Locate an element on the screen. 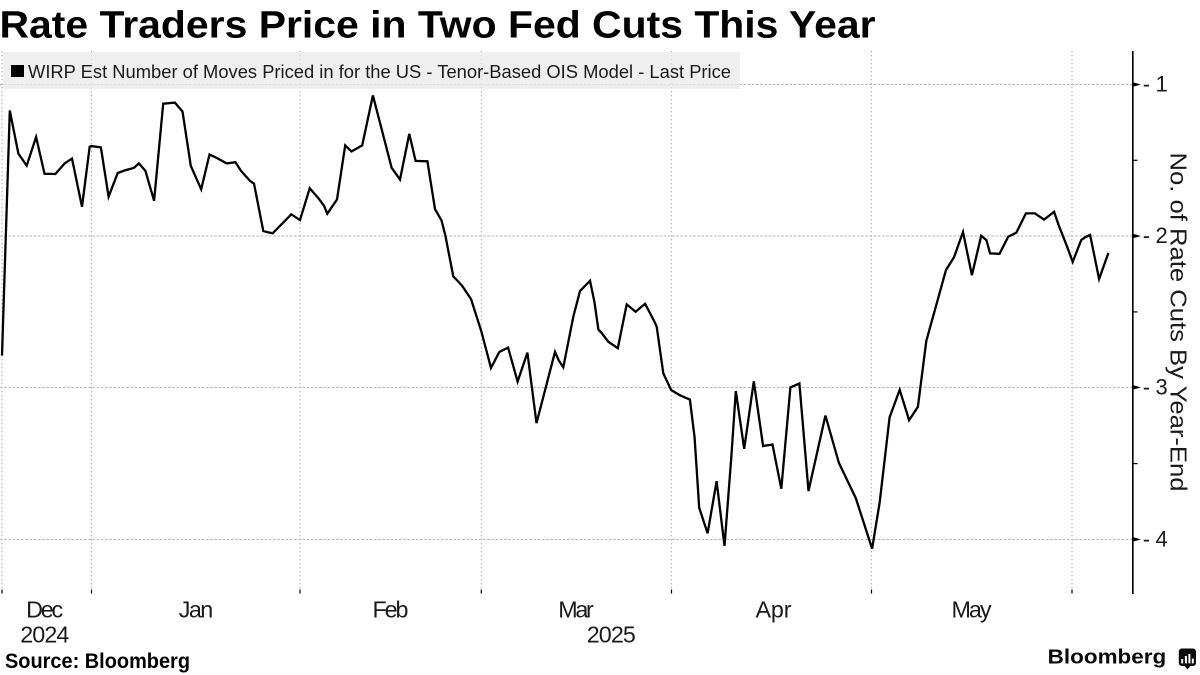 The image size is (1200, 675). svg-text: -2 is located at coordinates (1155, 235).